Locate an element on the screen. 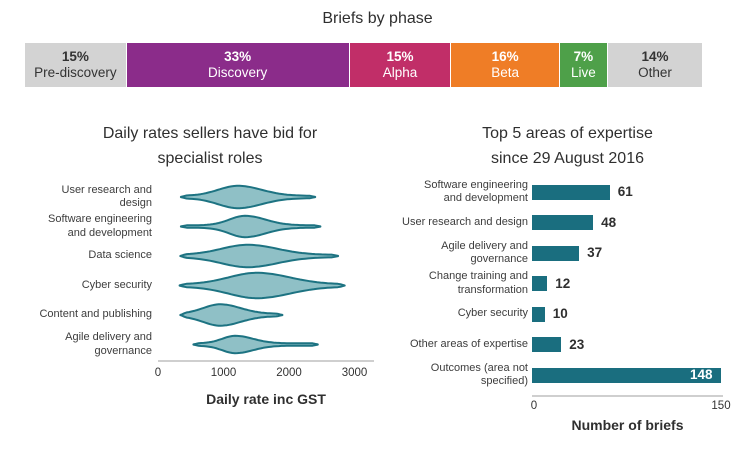  bar-cyber-security is located at coordinates (538, 314).